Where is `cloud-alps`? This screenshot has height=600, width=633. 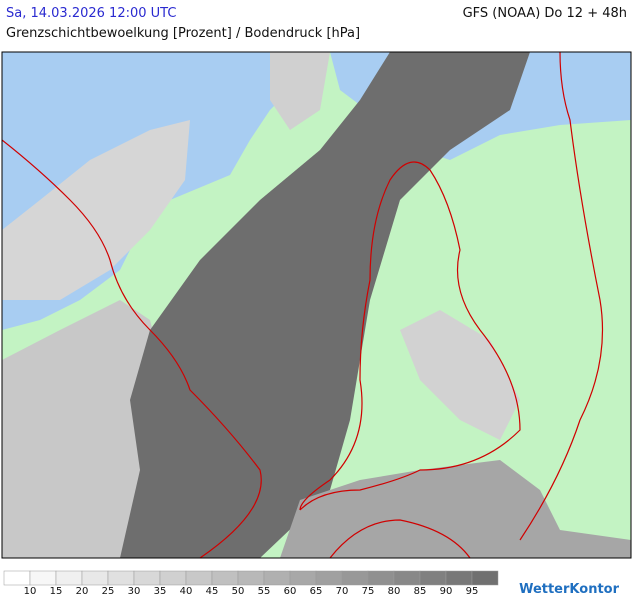
cloud-alps is located at coordinates (455, 509).